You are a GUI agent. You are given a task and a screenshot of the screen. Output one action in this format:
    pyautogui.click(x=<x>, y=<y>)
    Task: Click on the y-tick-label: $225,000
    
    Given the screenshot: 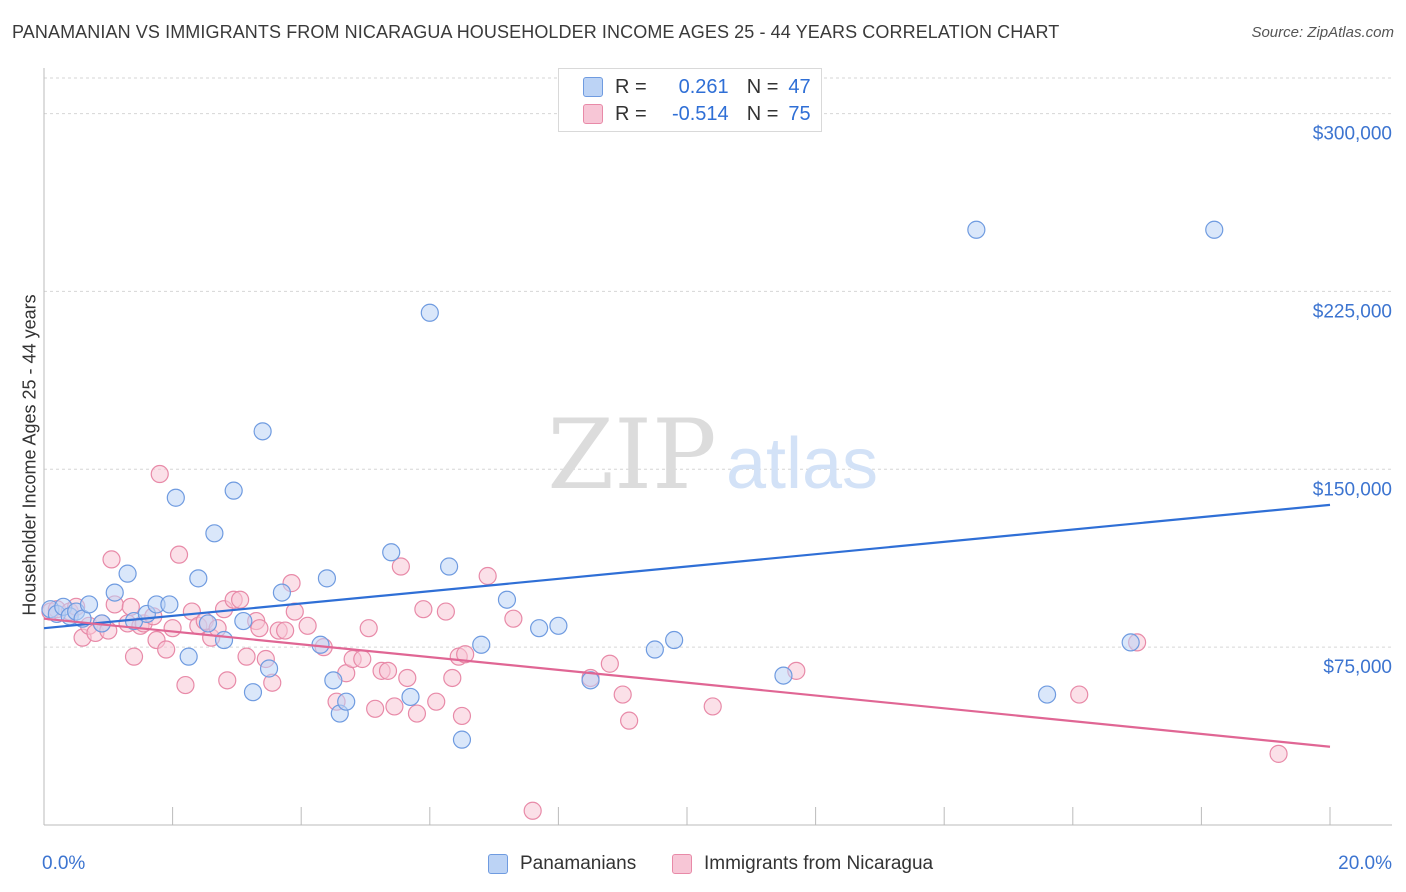 What is the action you would take?
    pyautogui.click(x=1352, y=311)
    